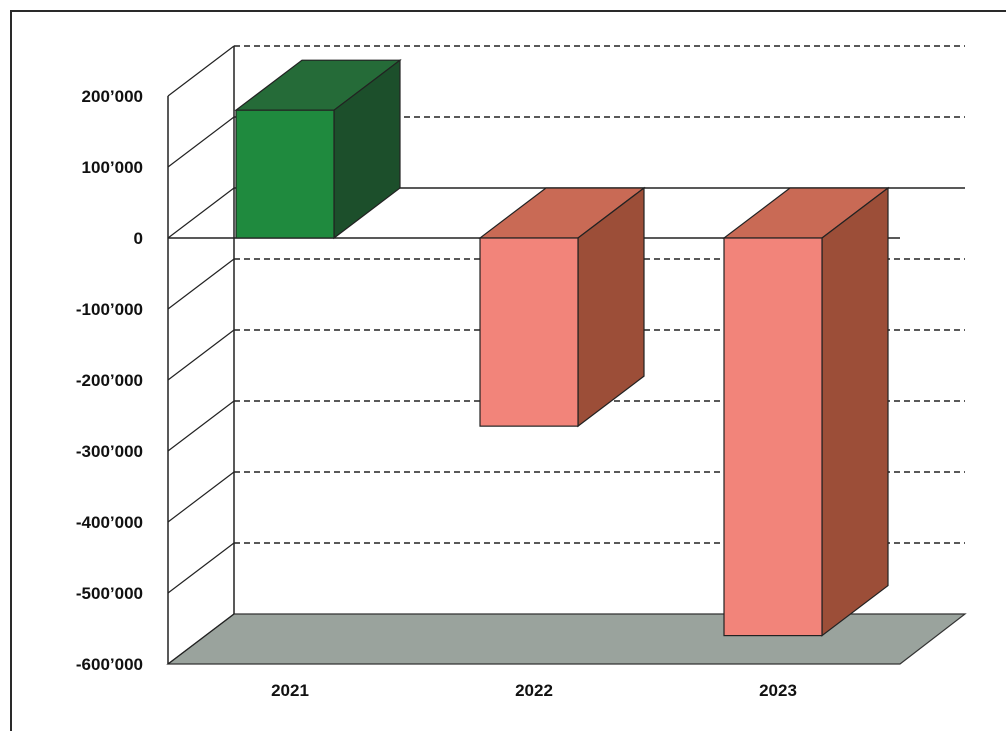 This screenshot has height=731, width=1006. Describe the element at coordinates (112, 167) in the screenshot. I see `y-tick-label: 100’000` at that location.